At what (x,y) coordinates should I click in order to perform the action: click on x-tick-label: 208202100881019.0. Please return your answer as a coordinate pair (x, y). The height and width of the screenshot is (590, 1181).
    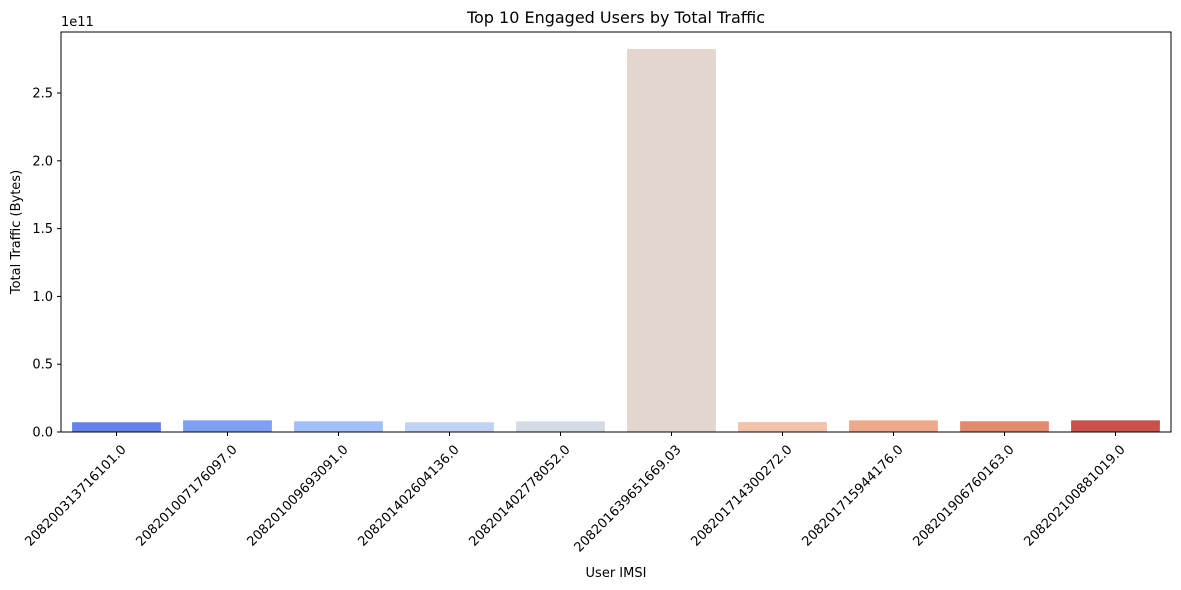
    Looking at the image, I should click on (1074, 495).